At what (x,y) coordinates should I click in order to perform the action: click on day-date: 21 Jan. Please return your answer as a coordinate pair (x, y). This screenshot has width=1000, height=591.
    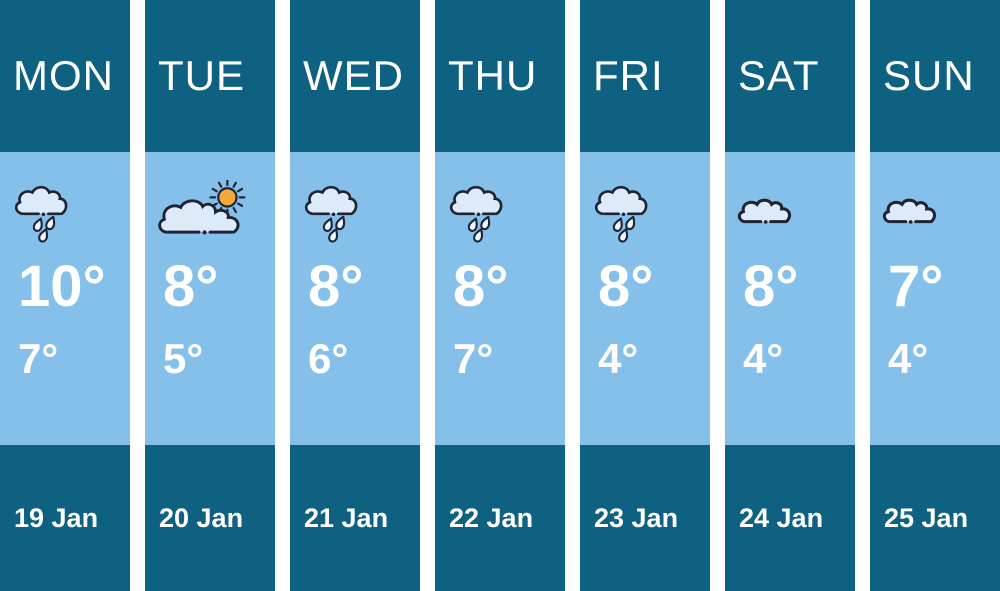
    Looking at the image, I should click on (355, 518).